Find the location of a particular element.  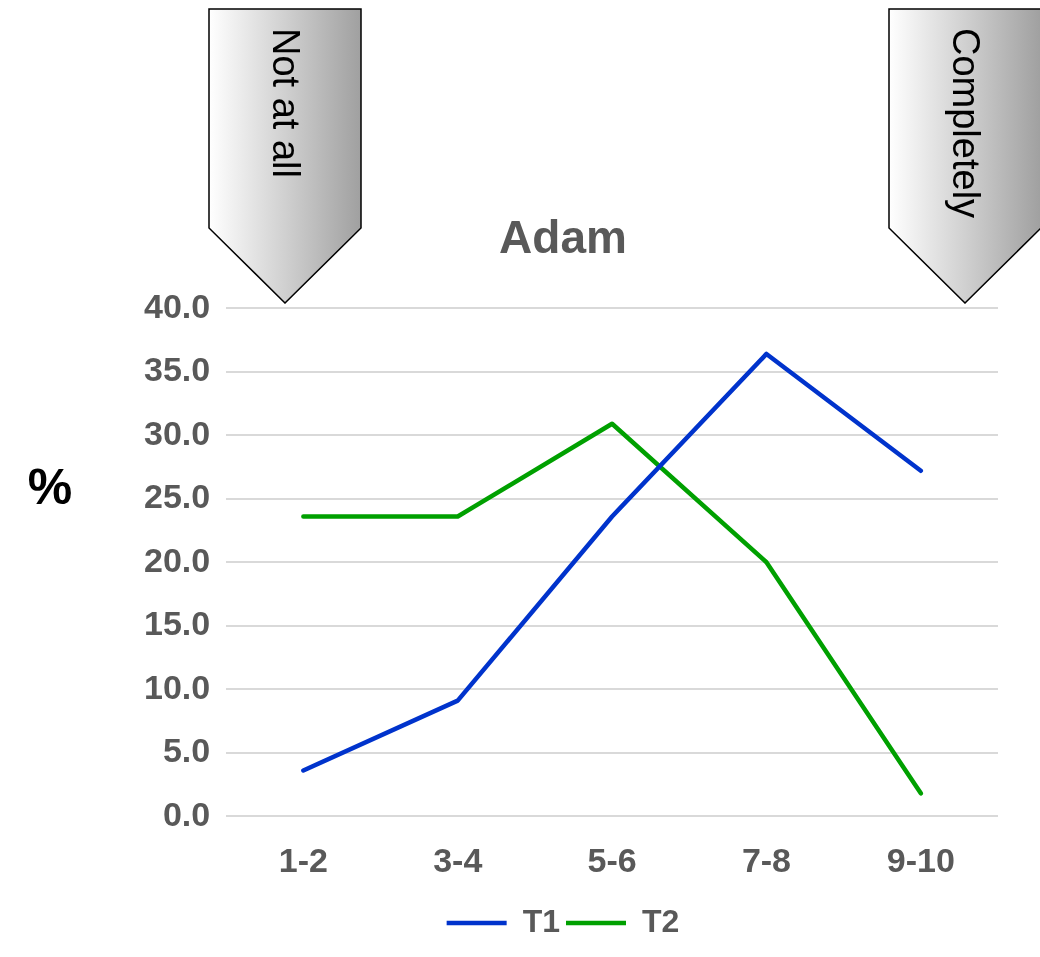

x-tick-label: 9-10 is located at coordinates (920, 859).